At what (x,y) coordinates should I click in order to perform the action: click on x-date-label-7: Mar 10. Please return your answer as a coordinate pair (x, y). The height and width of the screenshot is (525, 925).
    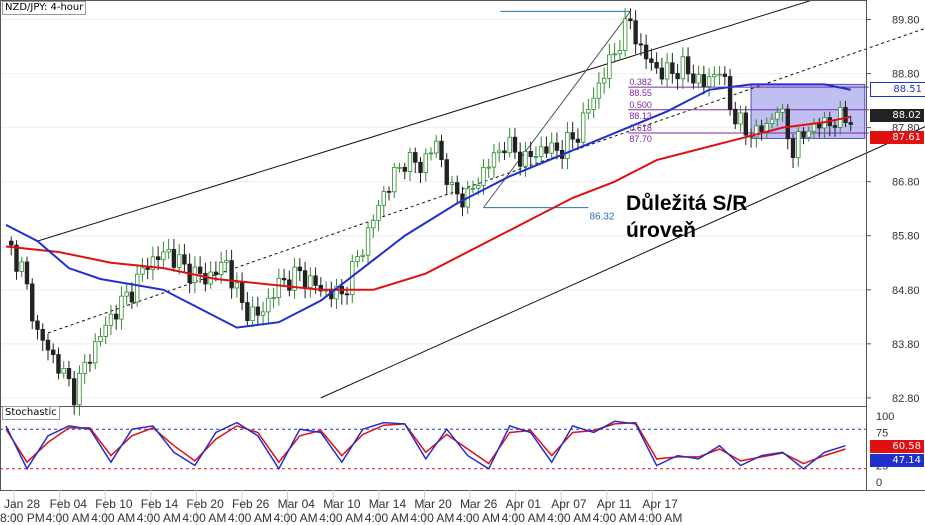
    Looking at the image, I should click on (342, 504).